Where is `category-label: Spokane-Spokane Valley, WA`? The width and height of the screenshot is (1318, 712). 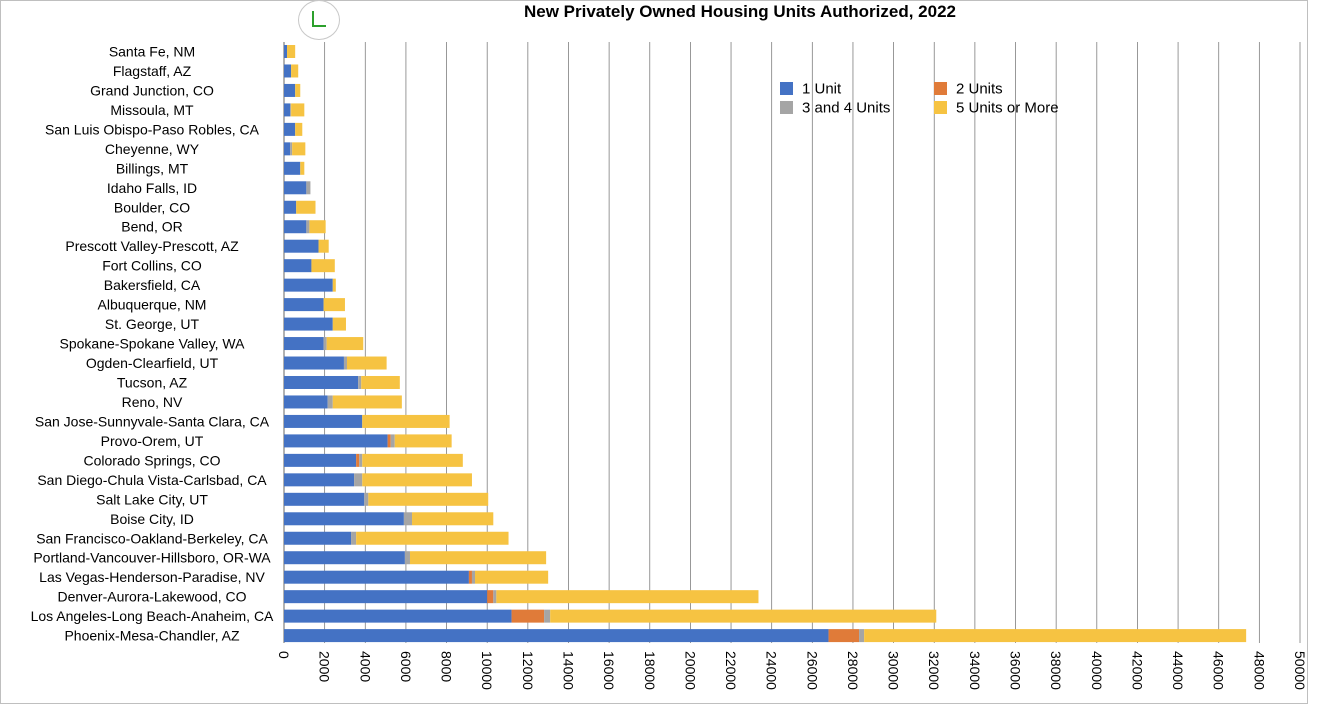 category-label: Spokane-Spokane Valley, WA is located at coordinates (153, 344).